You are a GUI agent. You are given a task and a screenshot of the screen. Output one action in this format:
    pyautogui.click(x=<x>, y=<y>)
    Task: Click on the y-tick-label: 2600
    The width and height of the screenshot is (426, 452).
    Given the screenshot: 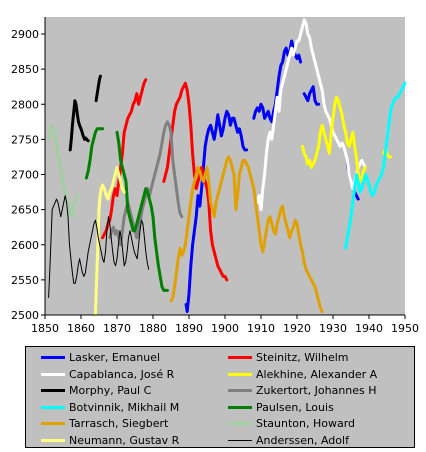 What is the action you would take?
    pyautogui.click(x=25, y=245)
    